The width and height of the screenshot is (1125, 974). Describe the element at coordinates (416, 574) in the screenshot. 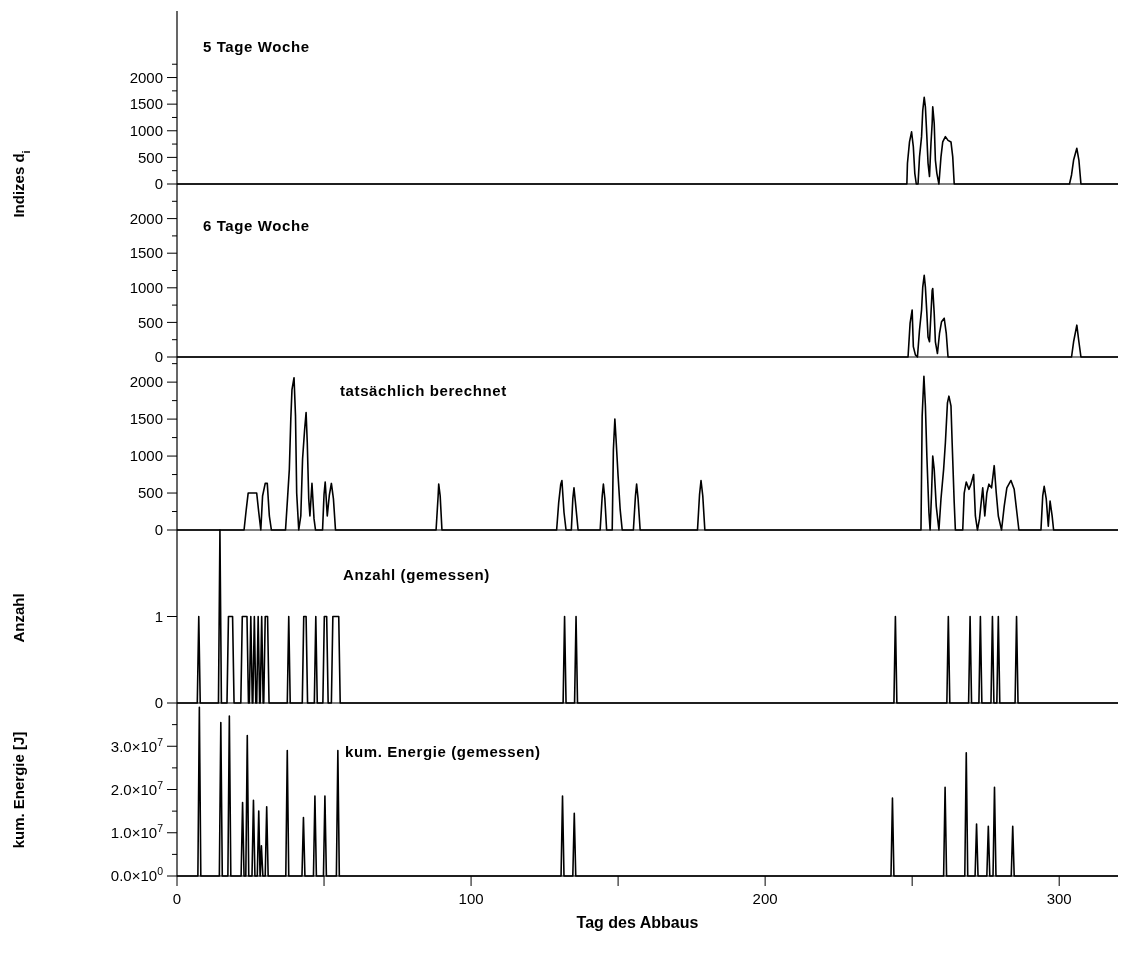

I see `text: Anzahl (gemessen)` at that location.